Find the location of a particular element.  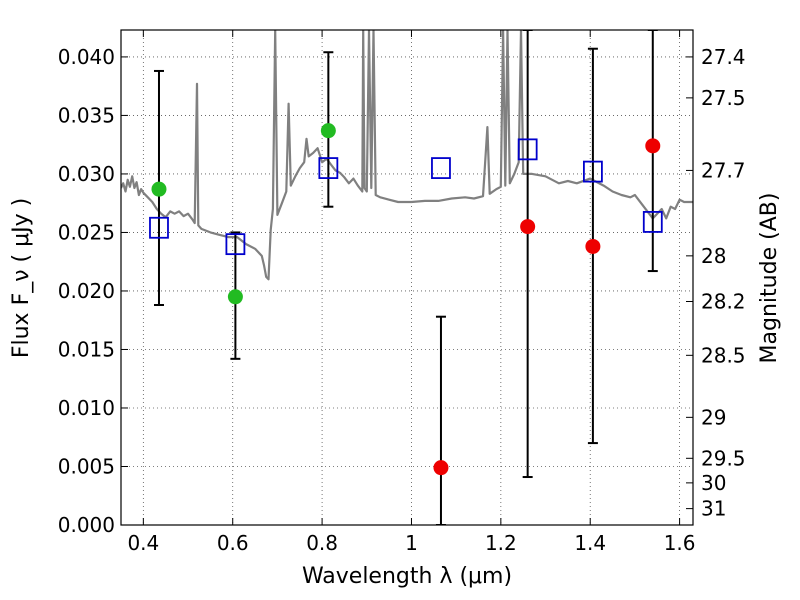

y-tick-label: 0.025 is located at coordinates (86, 232).